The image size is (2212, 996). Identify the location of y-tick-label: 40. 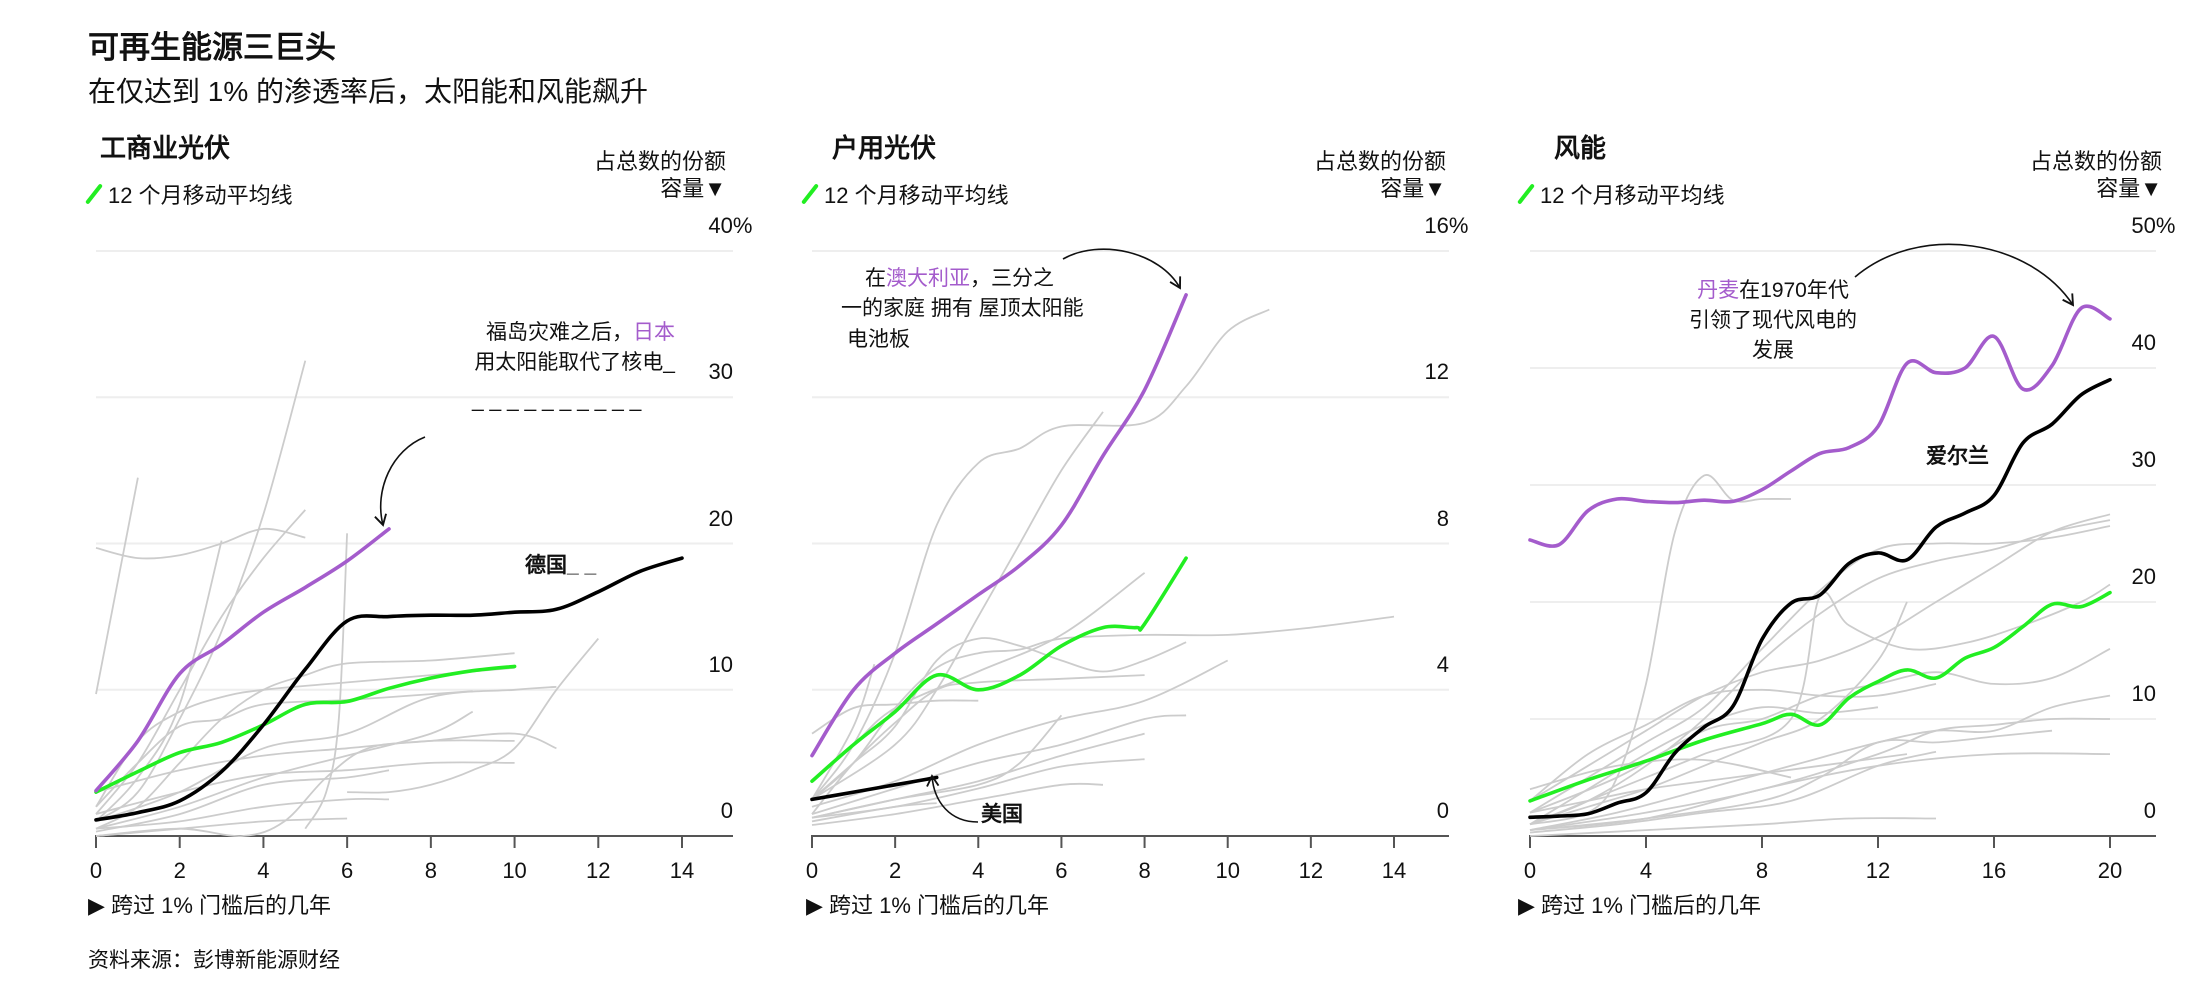
(2143, 342).